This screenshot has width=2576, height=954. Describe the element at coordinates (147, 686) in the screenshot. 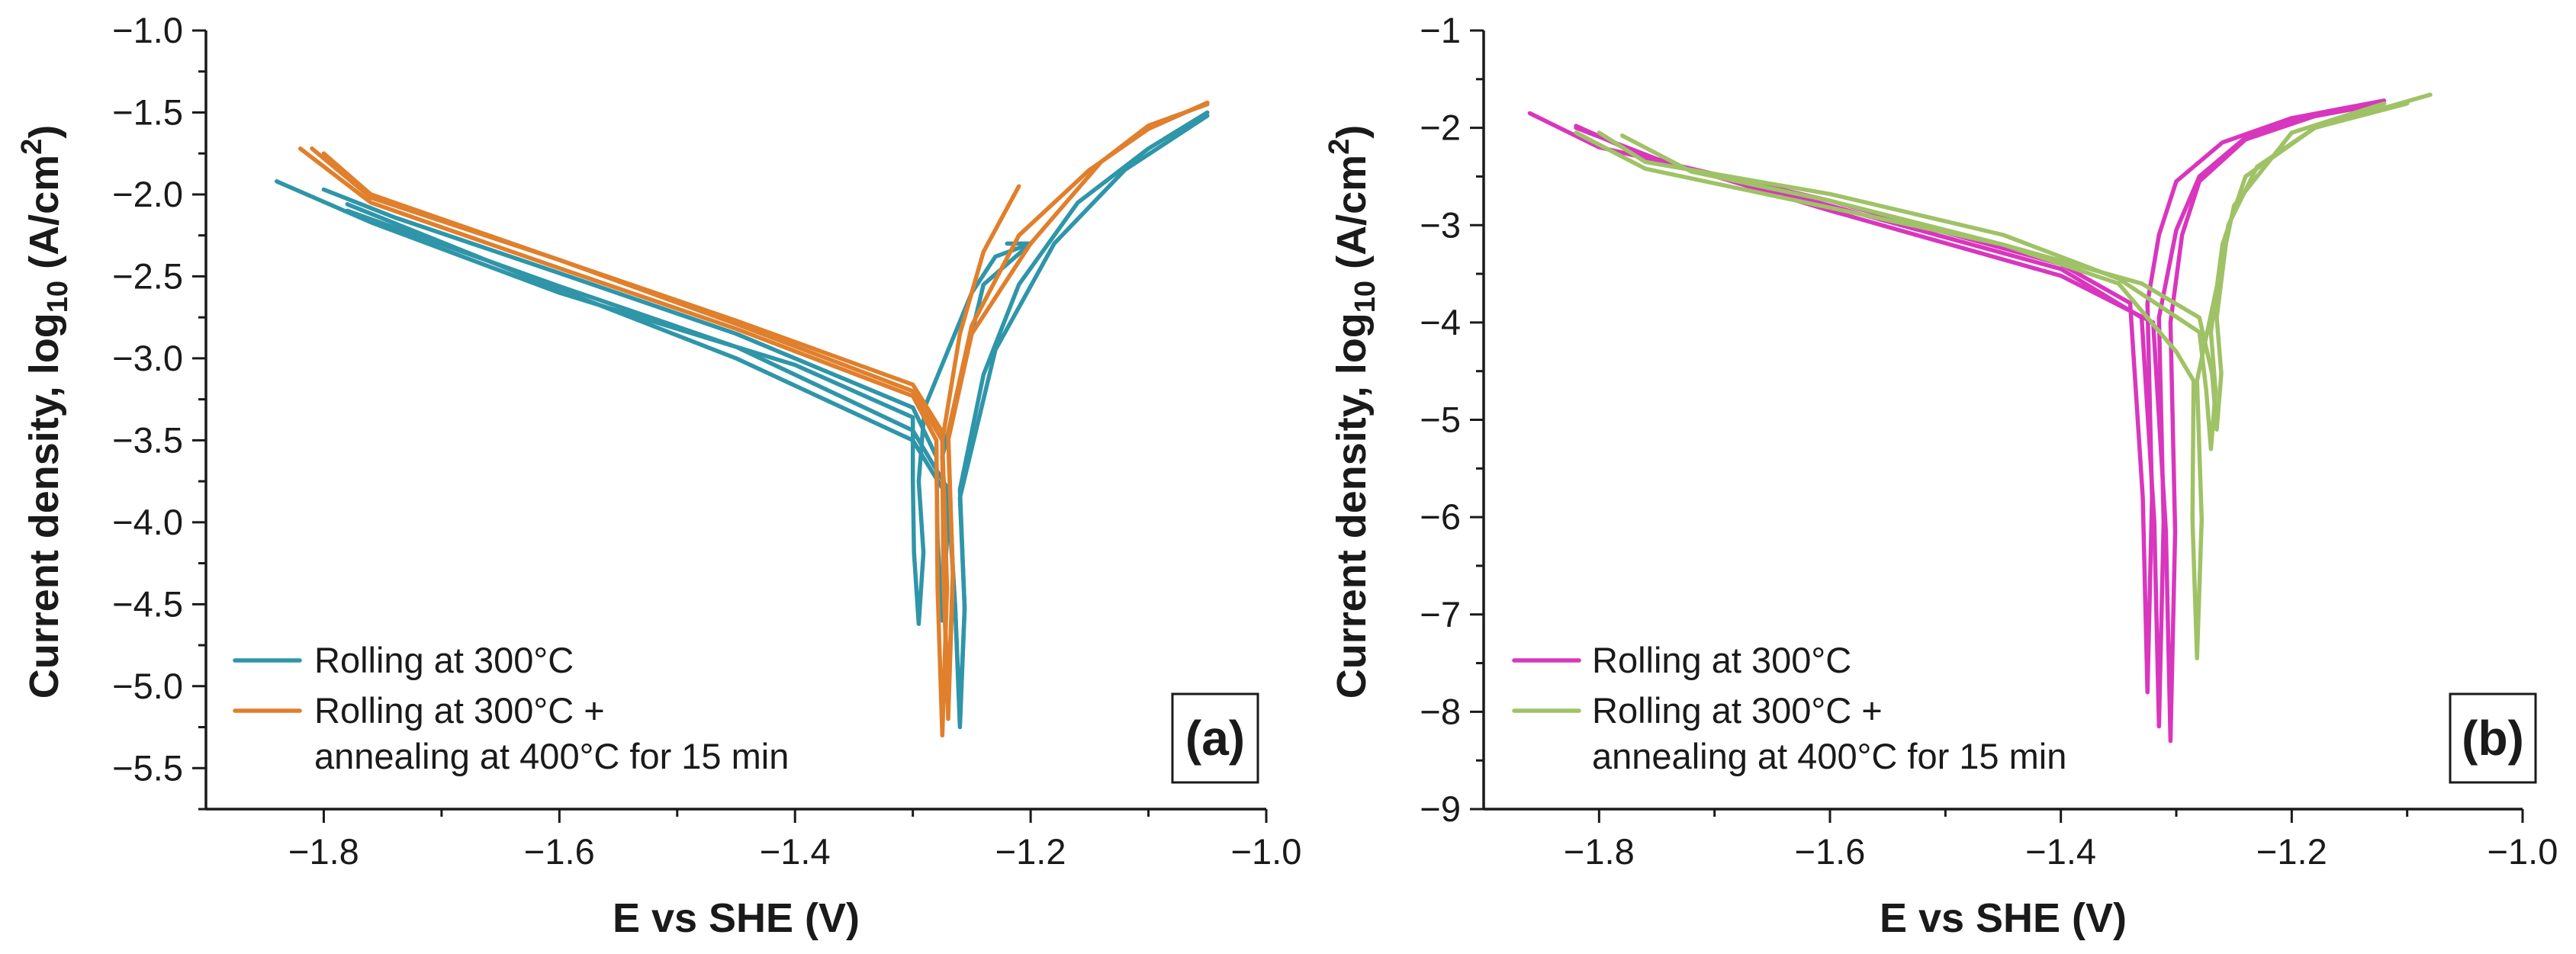

I see `y-tick-label-a: −5.0` at that location.